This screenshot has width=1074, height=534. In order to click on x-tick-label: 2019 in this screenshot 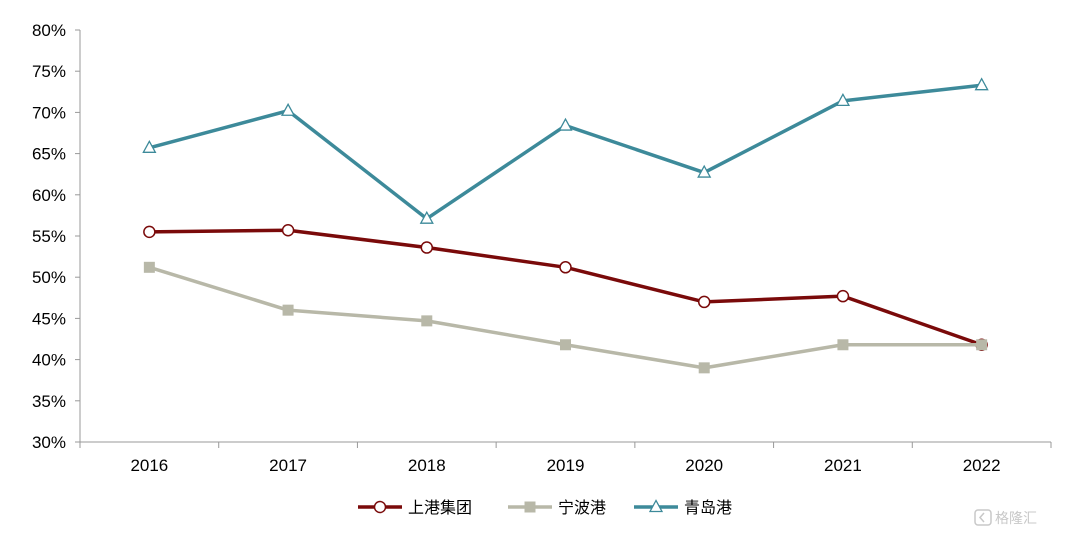, I will do `click(566, 465)`.